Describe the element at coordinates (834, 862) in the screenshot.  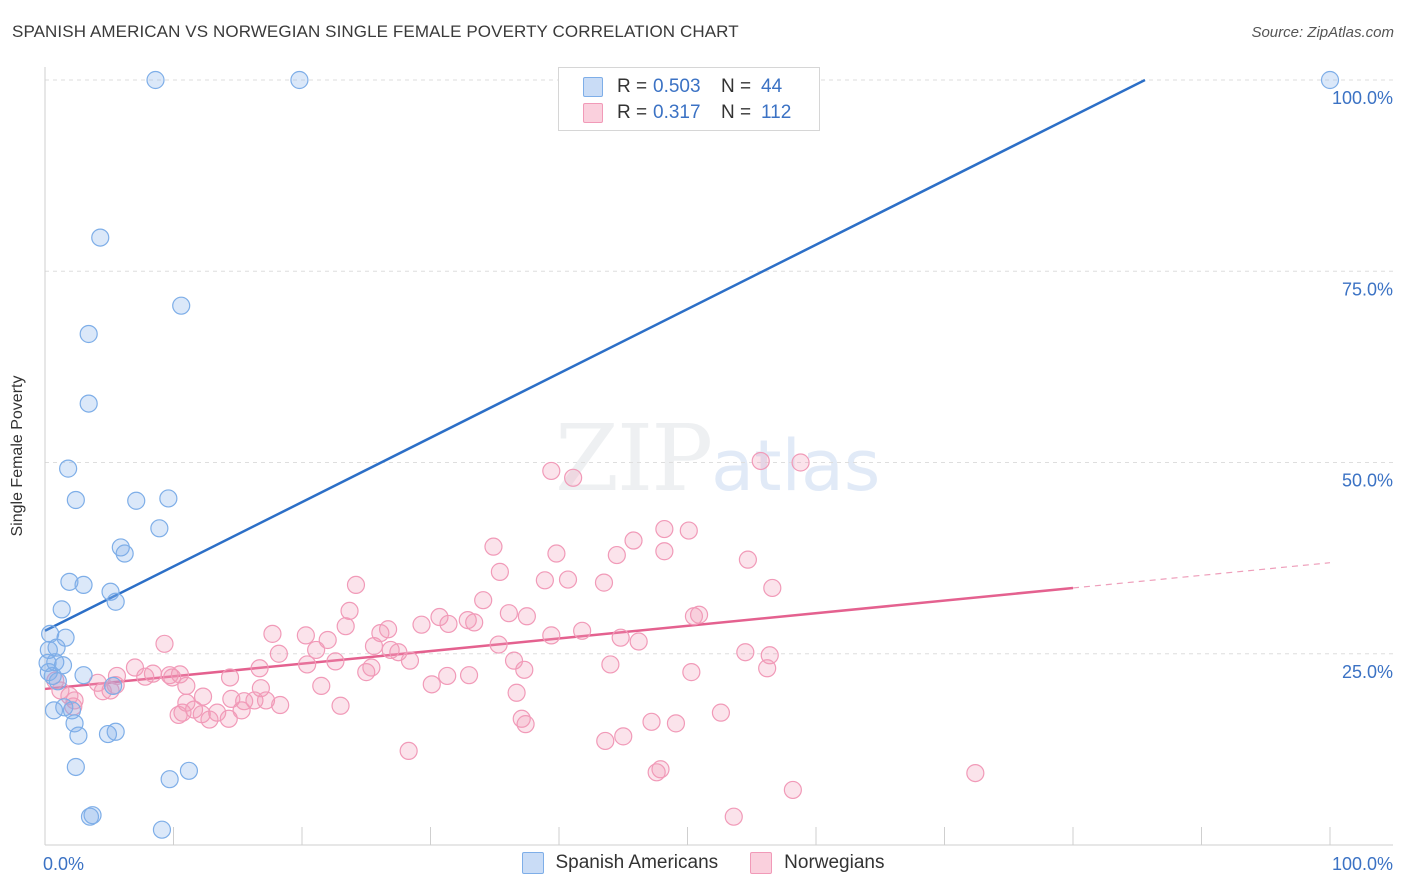
I see `legend-label: Norwegians` at that location.